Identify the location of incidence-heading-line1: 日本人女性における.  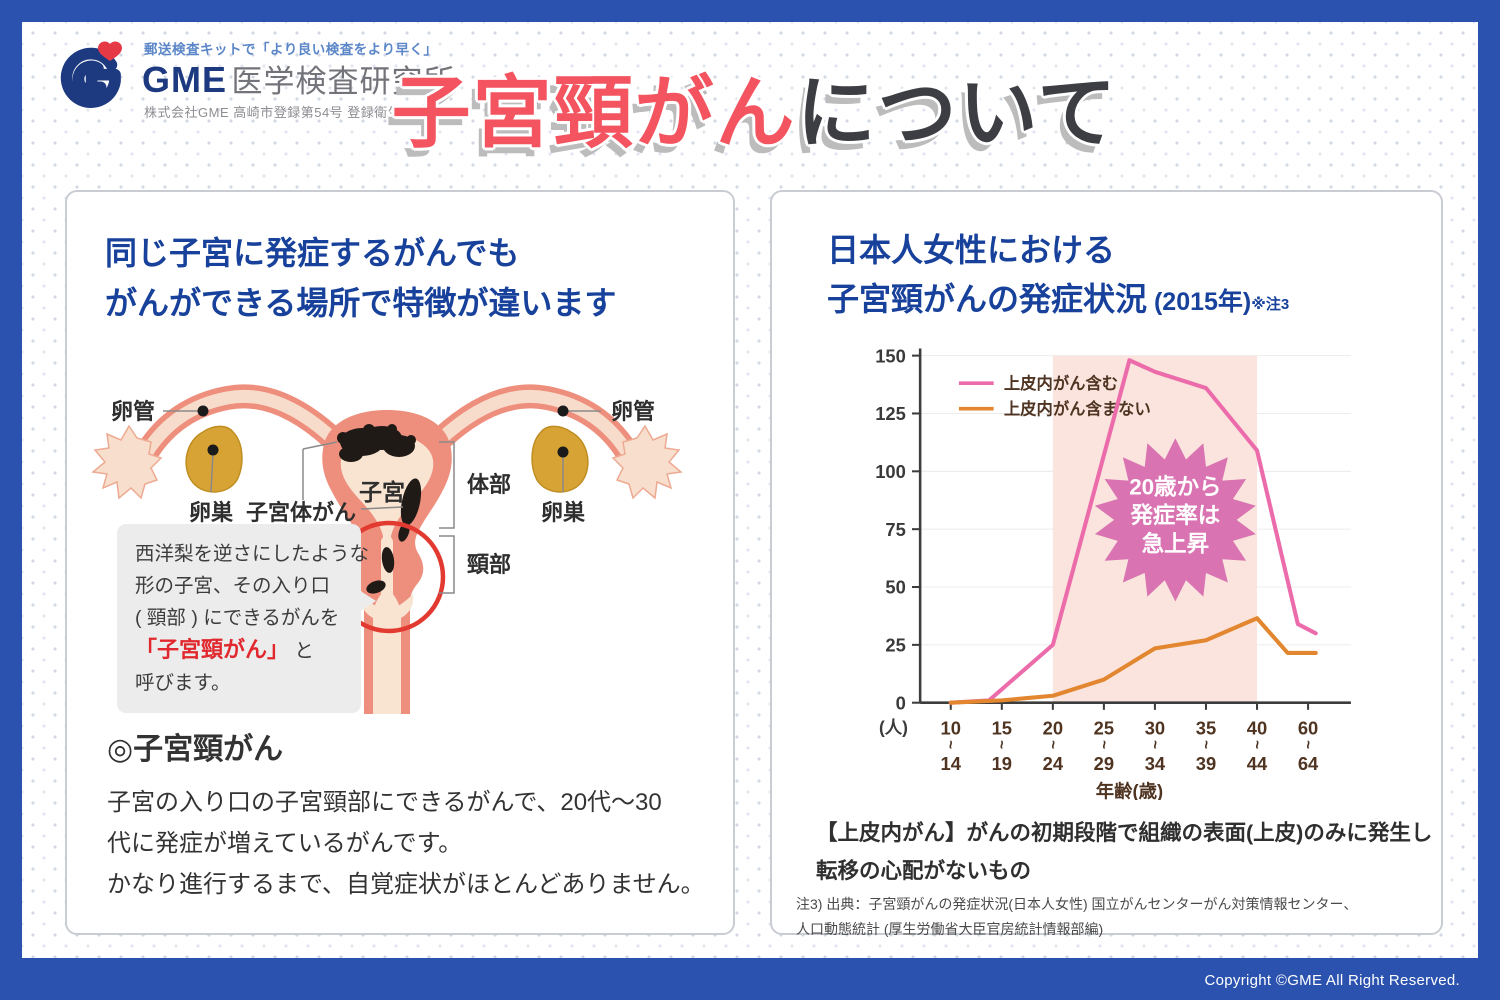
(971, 250).